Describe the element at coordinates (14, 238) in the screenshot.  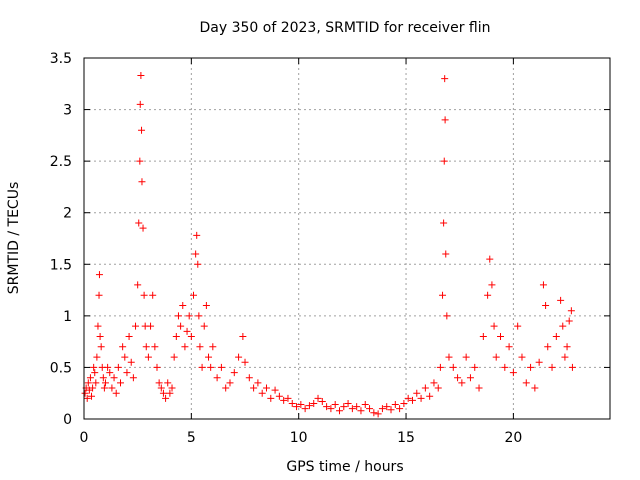
I see `y-axis-label: SRMTID / TECUs` at that location.